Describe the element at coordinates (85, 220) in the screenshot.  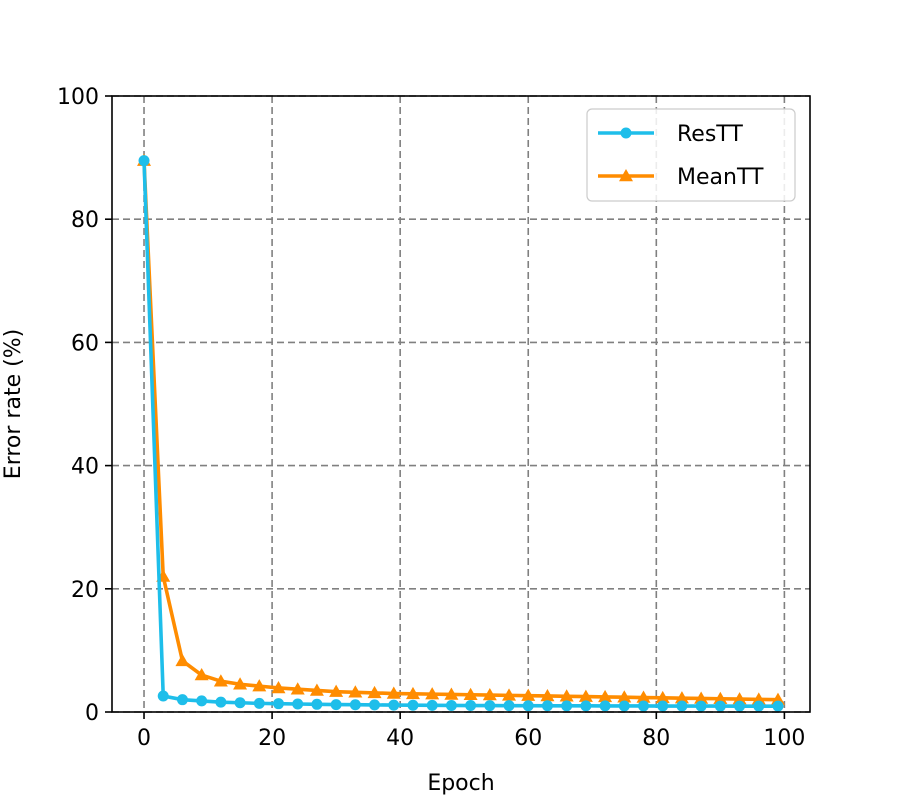
I see `y-tick-label: 80` at that location.